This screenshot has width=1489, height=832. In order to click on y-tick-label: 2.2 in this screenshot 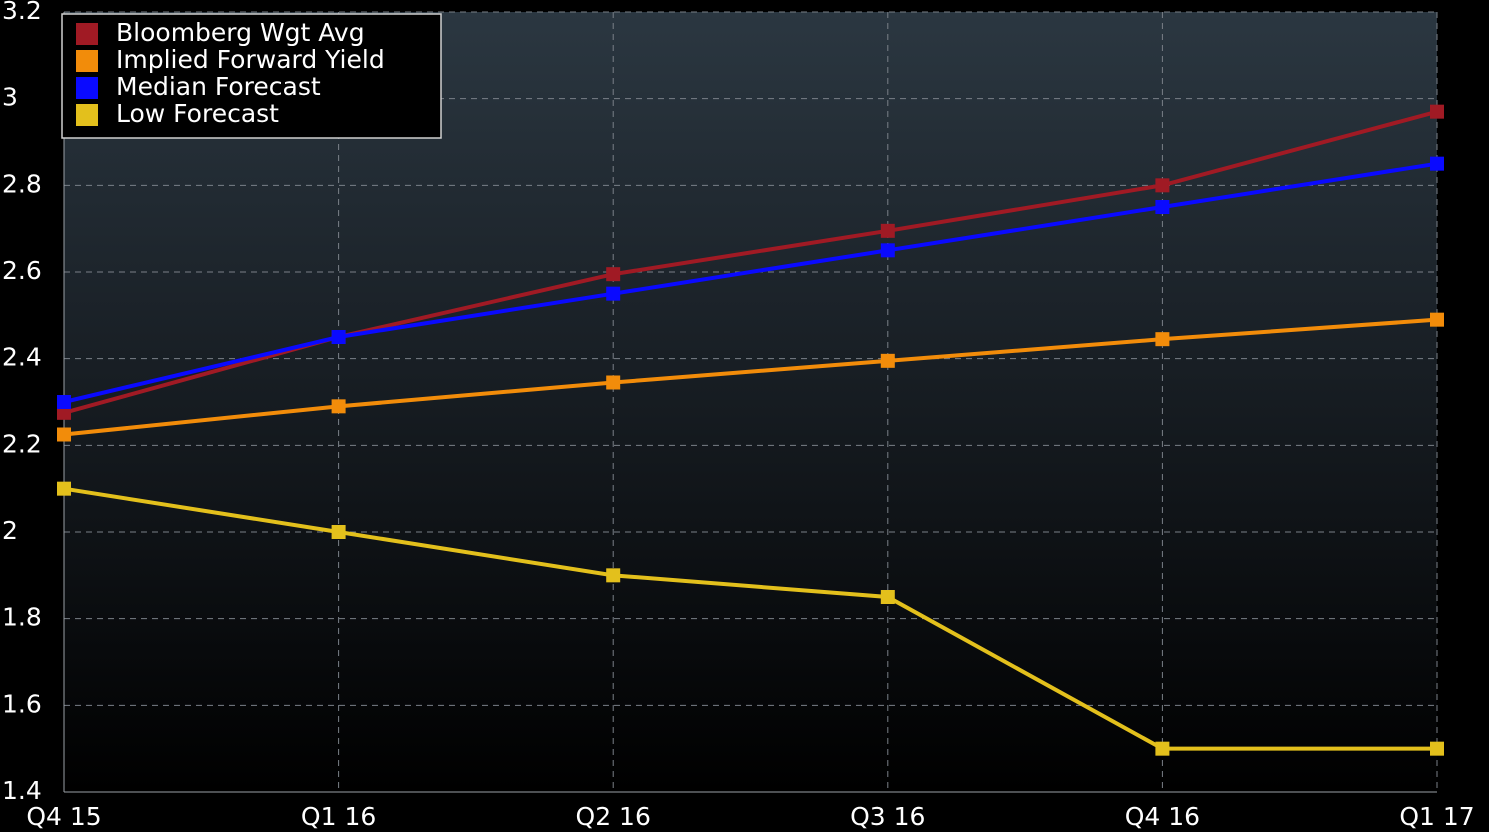, I will do `click(22, 443)`.